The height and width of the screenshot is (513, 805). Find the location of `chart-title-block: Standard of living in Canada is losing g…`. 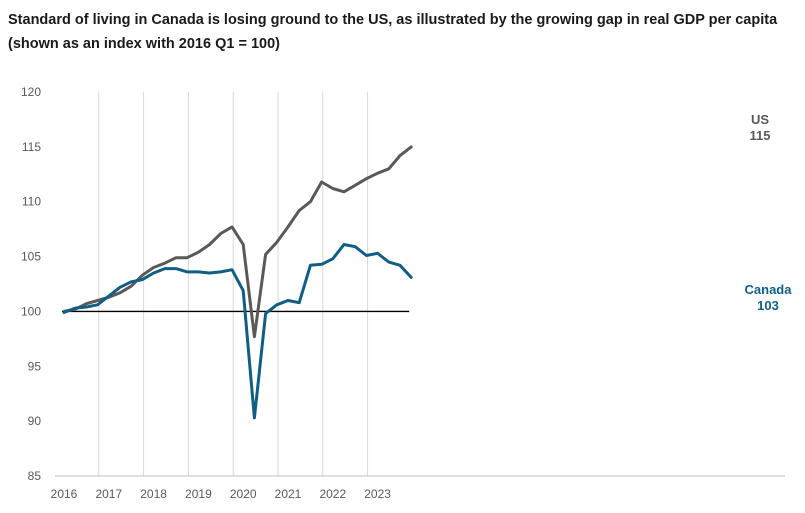

chart-title-block: Standard of living in Canada is losing g… is located at coordinates (403, 32).